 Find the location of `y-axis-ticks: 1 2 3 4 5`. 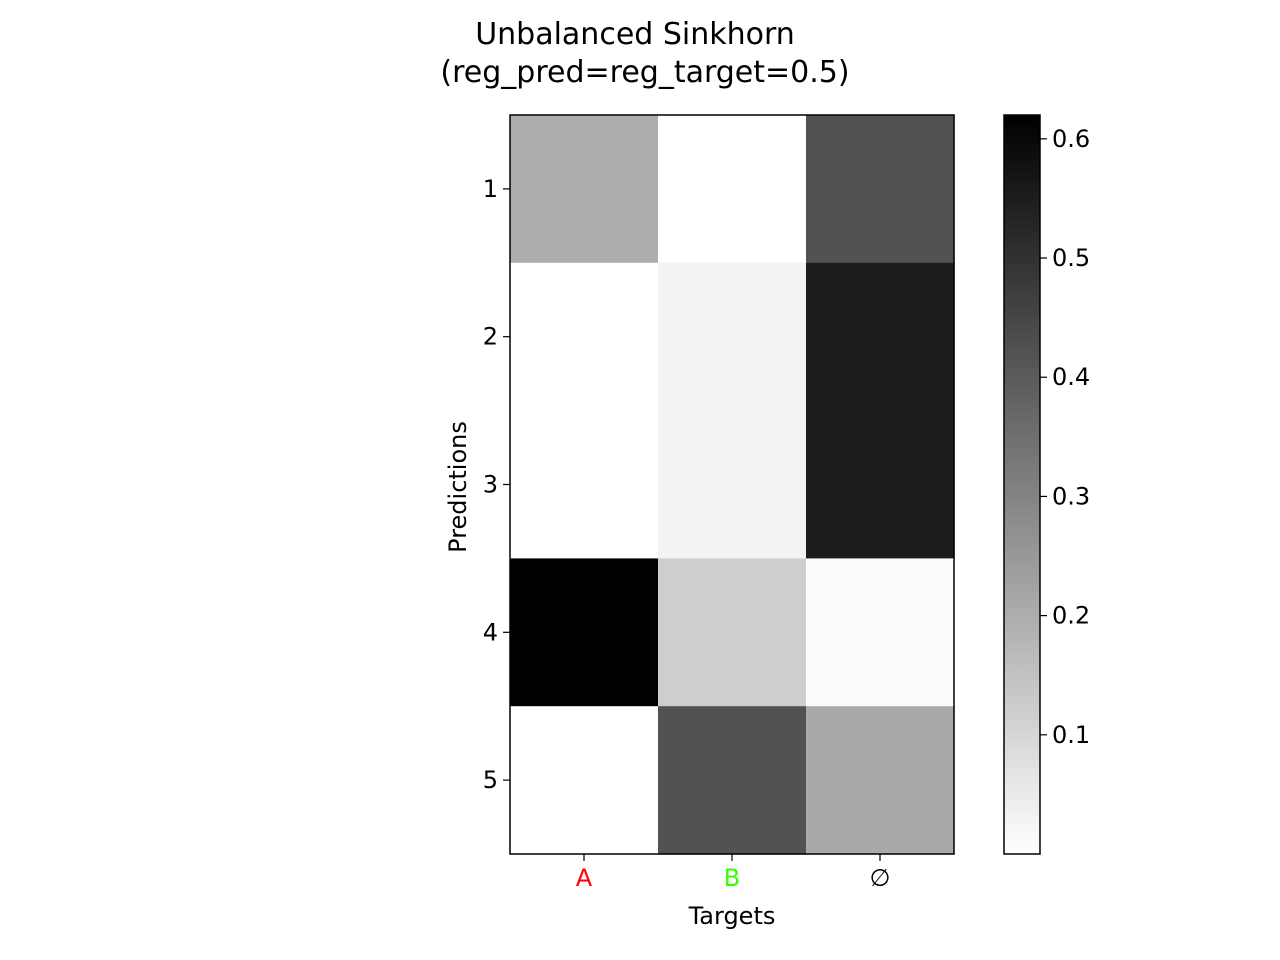

y-axis-ticks: 1 2 3 4 5 is located at coordinates (496, 484).